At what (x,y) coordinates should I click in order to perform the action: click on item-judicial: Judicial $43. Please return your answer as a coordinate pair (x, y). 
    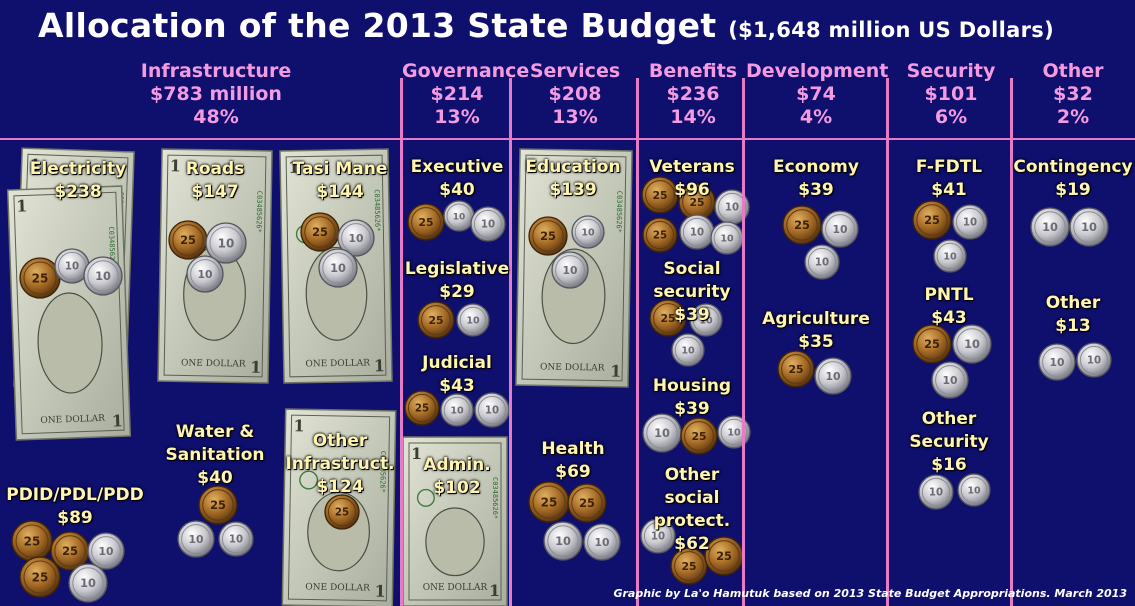
    Looking at the image, I should click on (457, 374).